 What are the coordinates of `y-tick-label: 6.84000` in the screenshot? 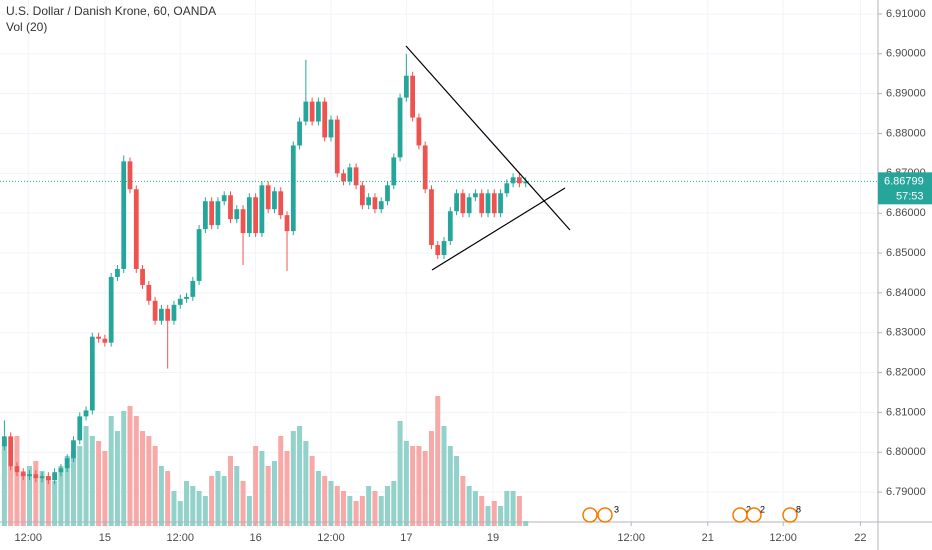 It's located at (906, 293).